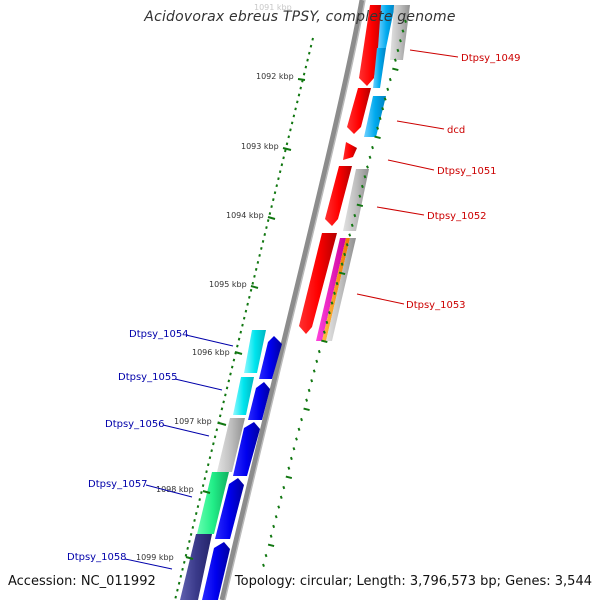 This screenshot has width=600, height=600. What do you see at coordinates (135, 424) in the screenshot?
I see `gene-label-dtpsy-1056: Dtpsy_1056` at bounding box center [135, 424].